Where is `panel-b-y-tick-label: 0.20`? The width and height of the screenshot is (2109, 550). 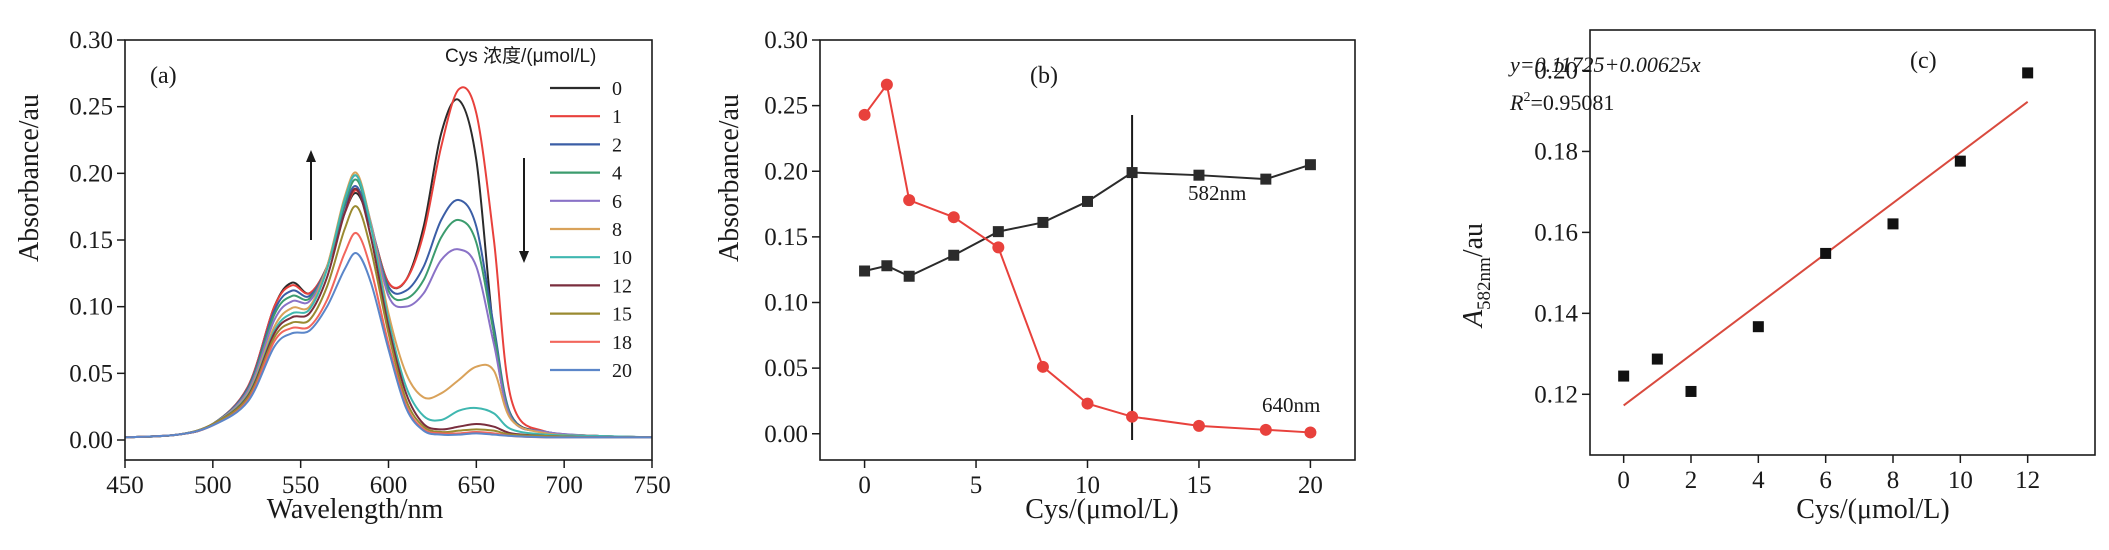
panel-b-y-tick-label: 0.20 is located at coordinates (786, 171).